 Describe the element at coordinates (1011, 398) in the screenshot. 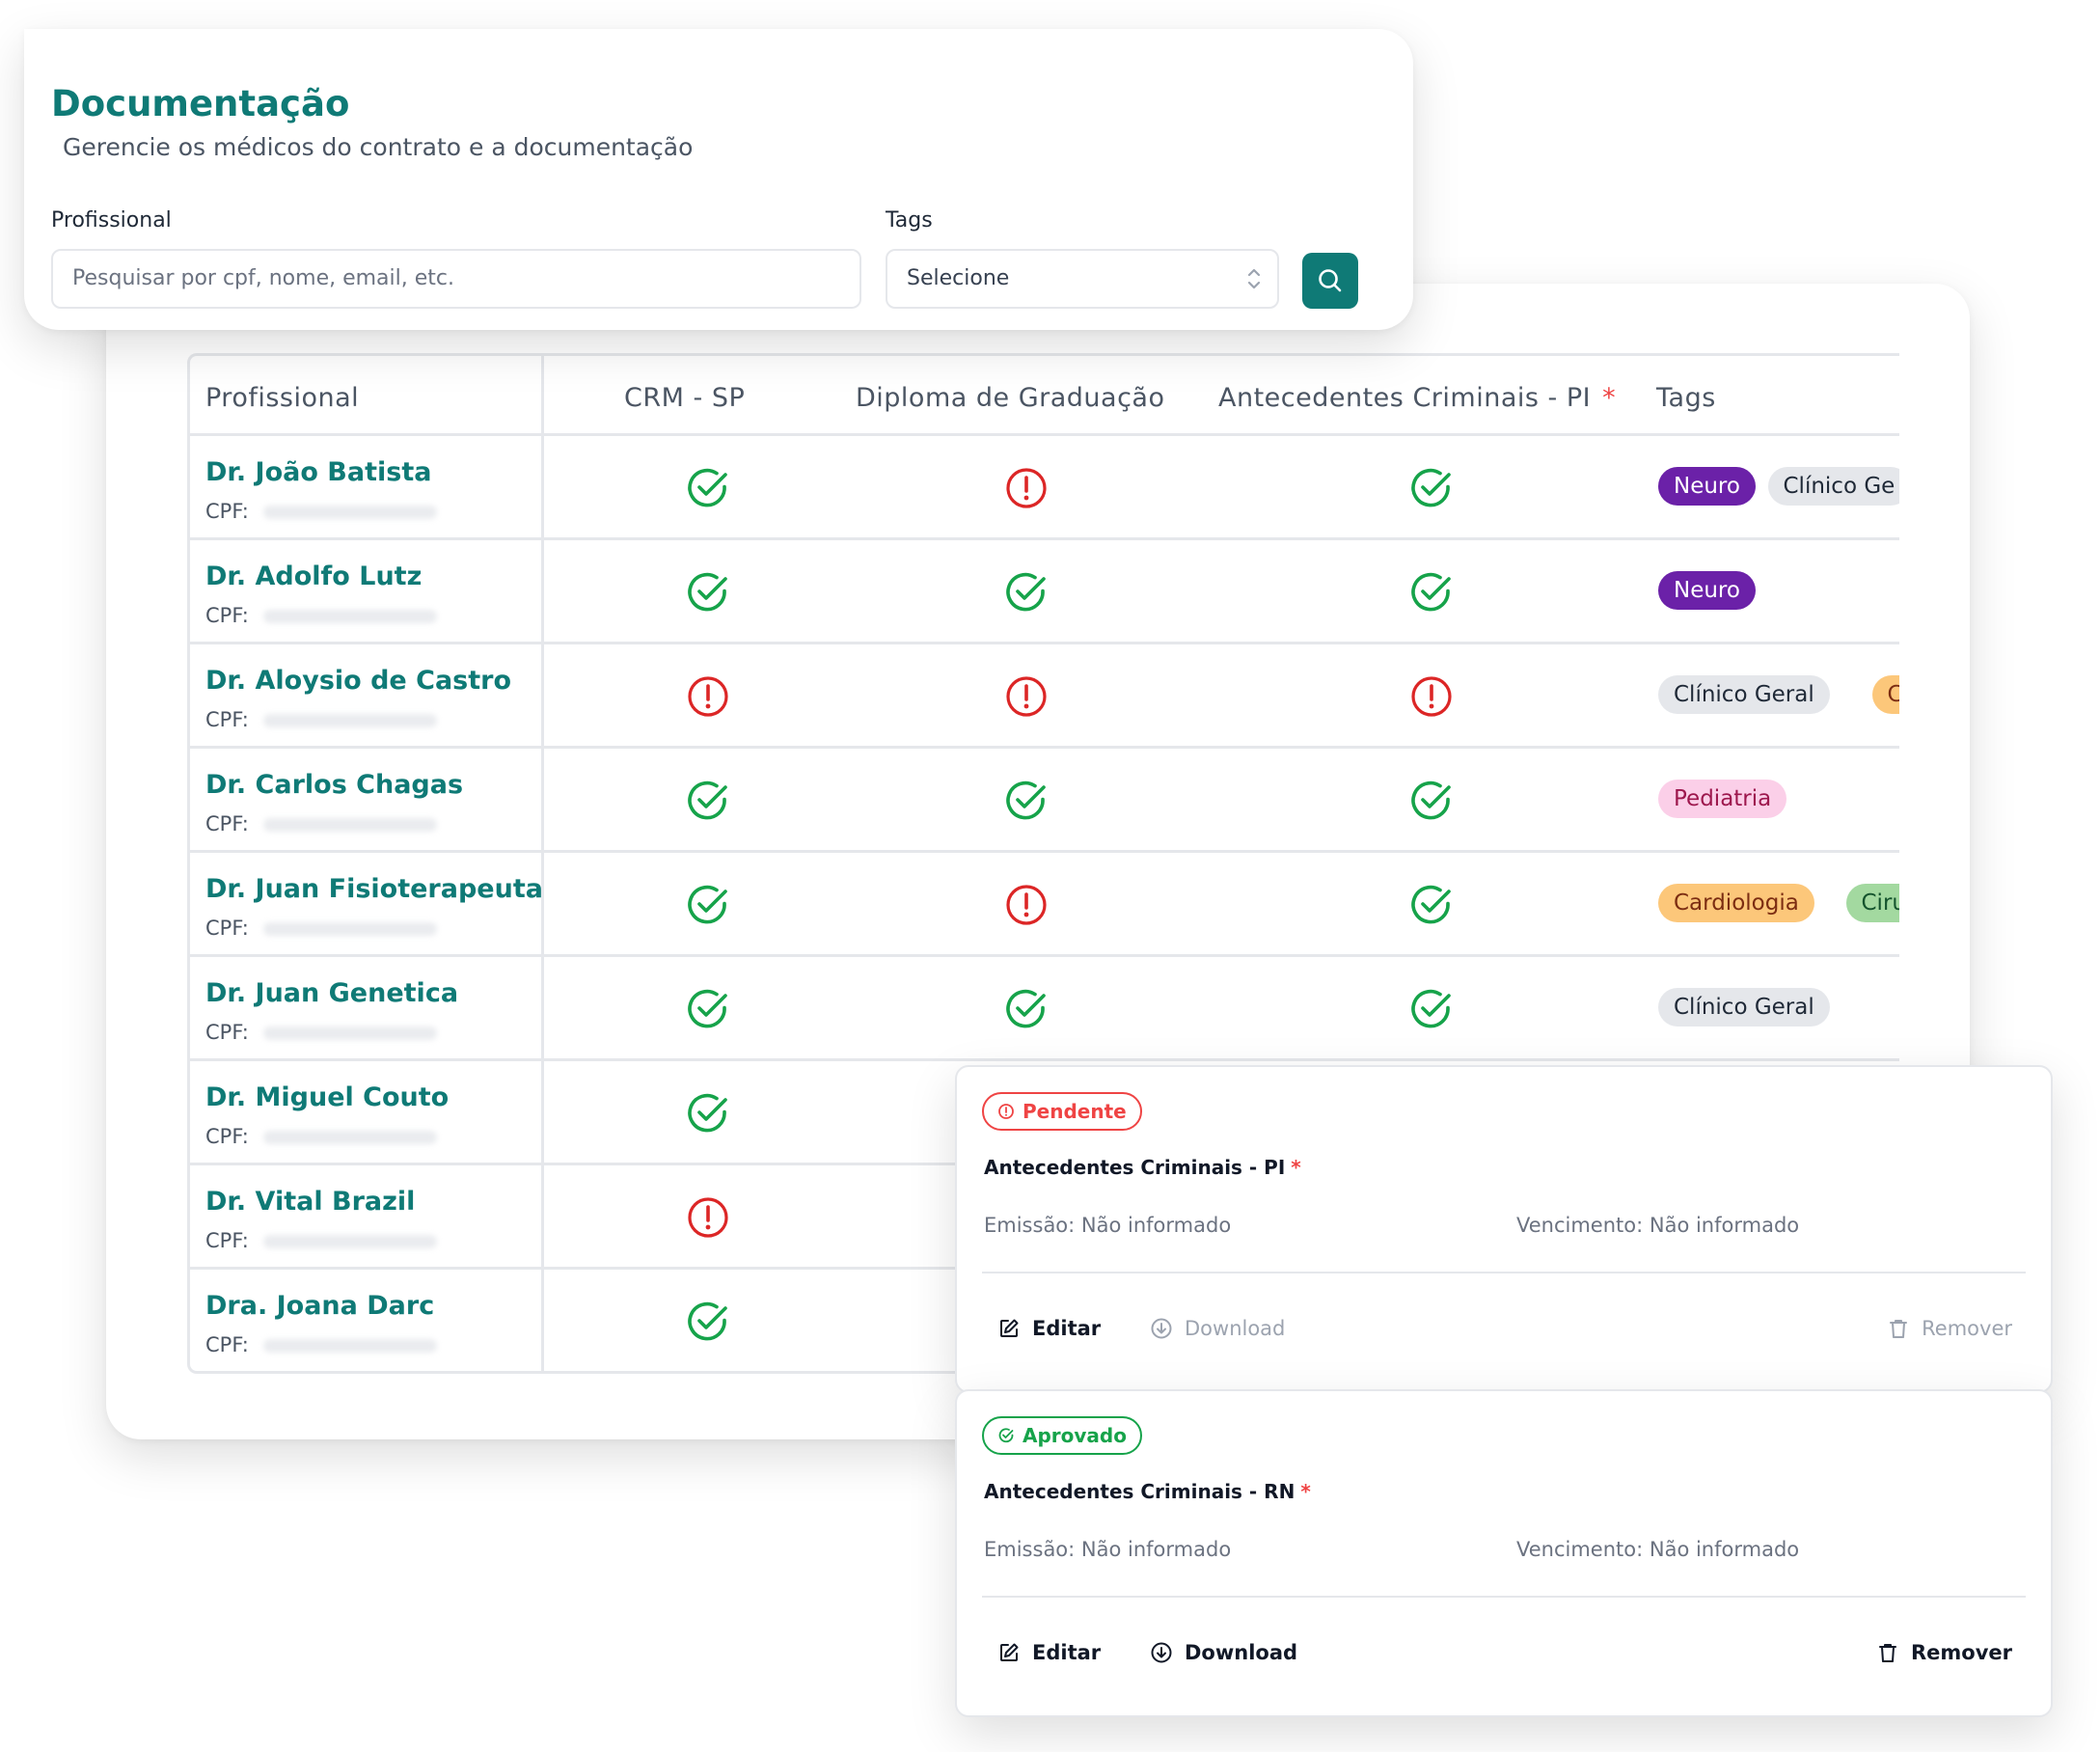

I see `header-diploma: Diploma de Graduação` at that location.